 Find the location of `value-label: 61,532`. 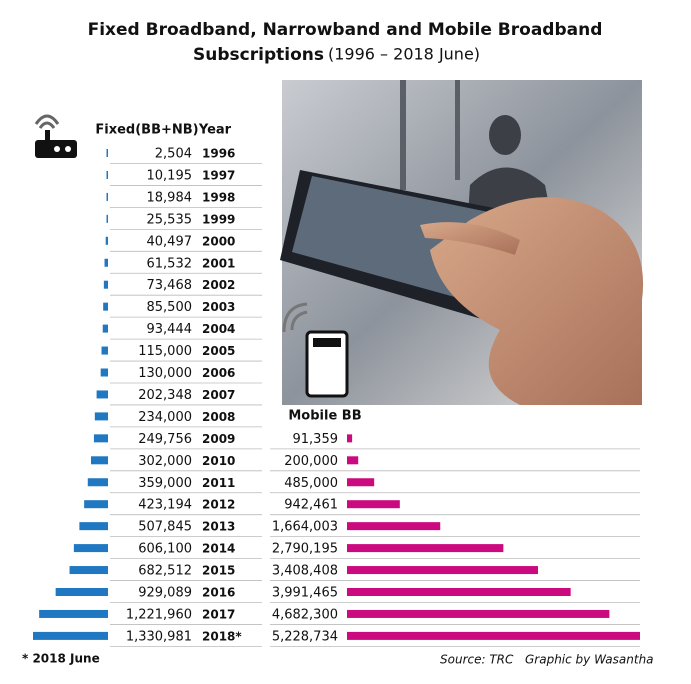

value-label: 61,532 is located at coordinates (170, 263).